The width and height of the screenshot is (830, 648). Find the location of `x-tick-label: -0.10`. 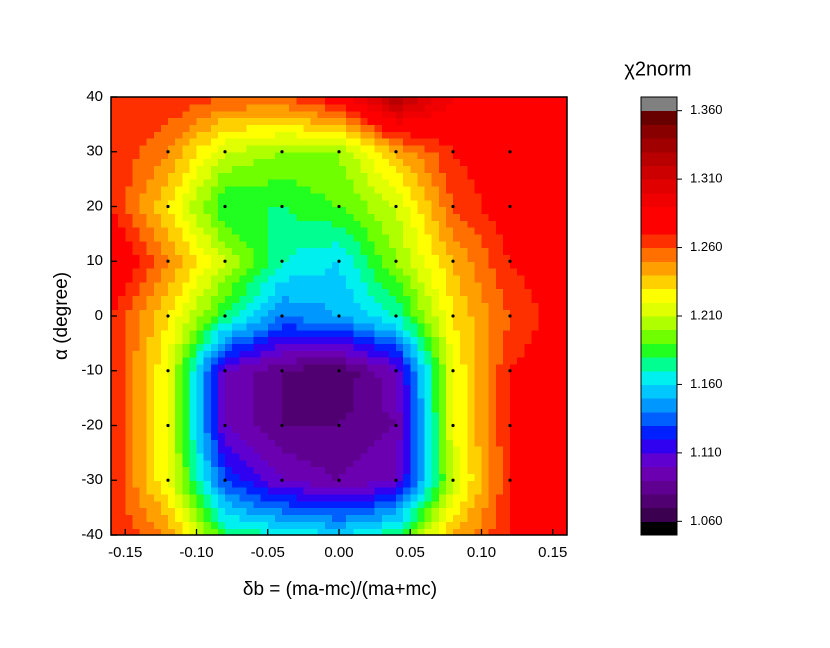

x-tick-label: -0.10 is located at coordinates (196, 552).